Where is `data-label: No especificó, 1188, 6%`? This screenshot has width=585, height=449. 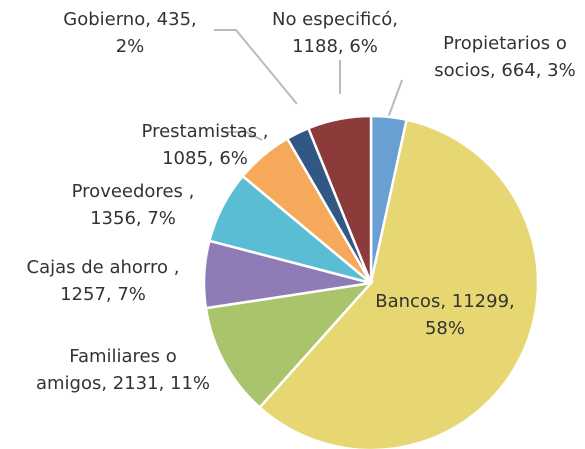 data-label: No especificó, 1188, 6% is located at coordinates (335, 33).